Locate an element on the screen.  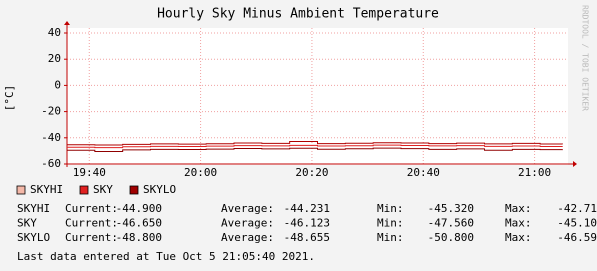
y-tick-label: -40 is located at coordinates (51, 137).